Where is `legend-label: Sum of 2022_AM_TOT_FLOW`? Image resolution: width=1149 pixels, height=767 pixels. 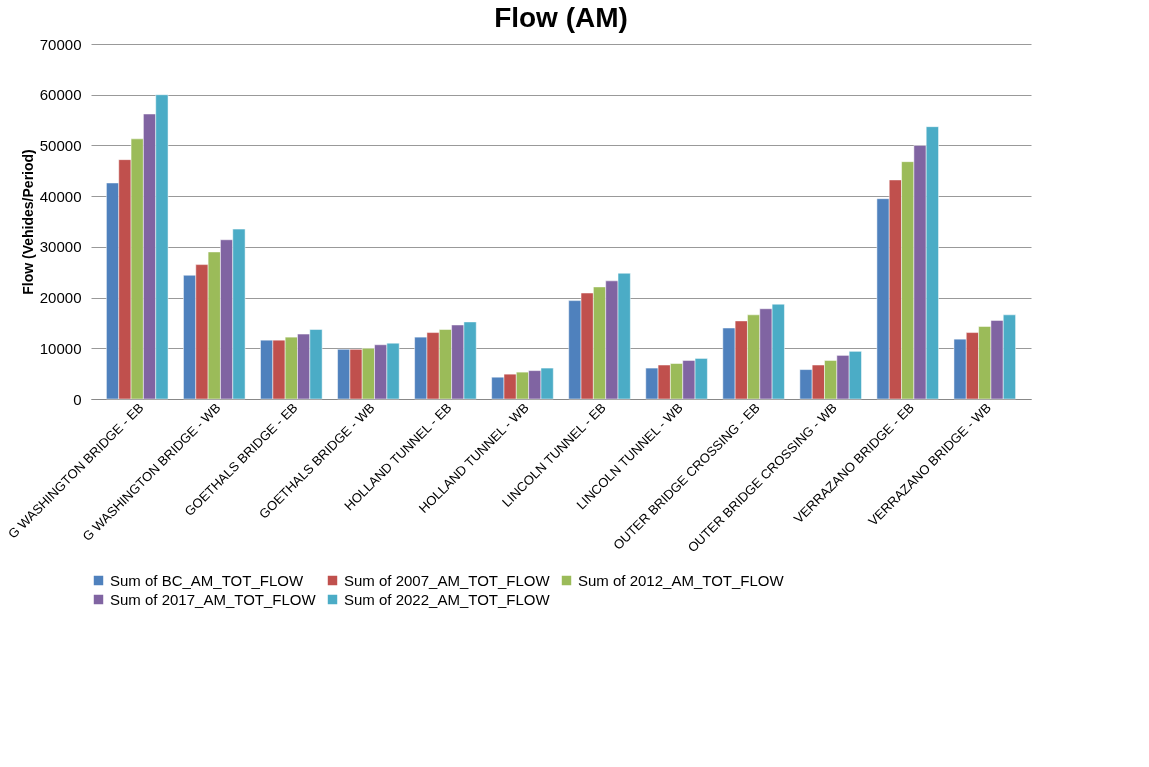
legend-label: Sum of 2022_AM_TOT_FLOW is located at coordinates (447, 599).